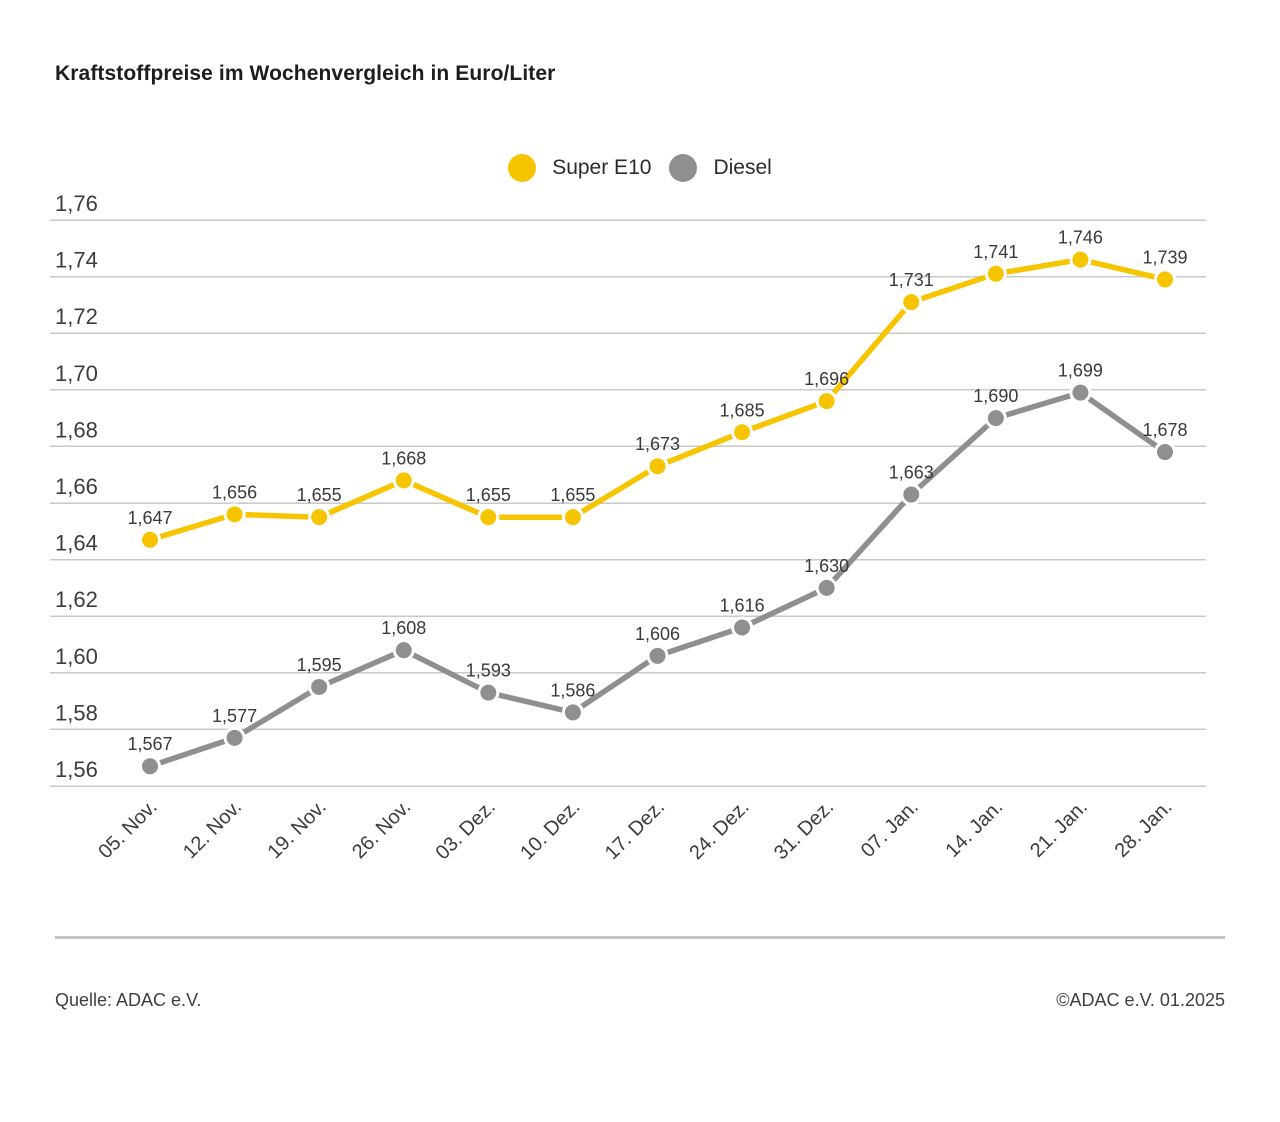 Image resolution: width=1280 pixels, height=1122 pixels. Describe the element at coordinates (127, 829) in the screenshot. I see `x-axis-tick-label: 05. Nov.` at that location.